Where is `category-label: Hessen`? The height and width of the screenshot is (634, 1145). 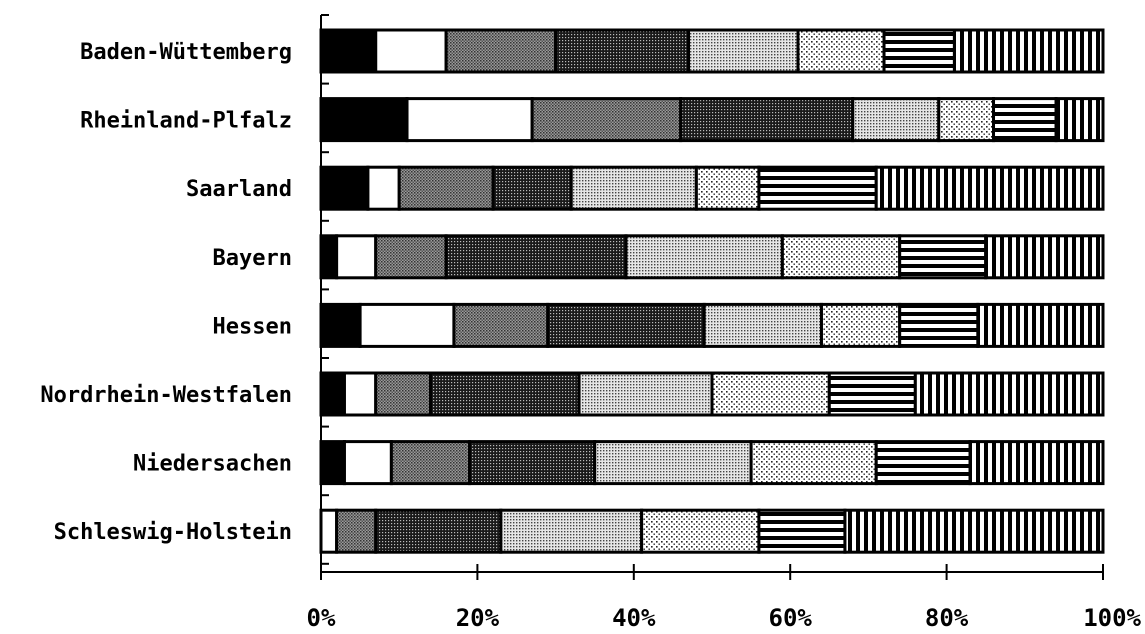 category-label: Hessen is located at coordinates (252, 326).